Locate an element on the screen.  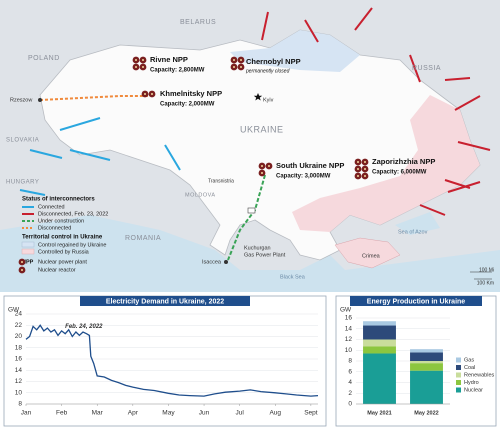
y-tick-label: 16 is located at coordinates (349, 318).